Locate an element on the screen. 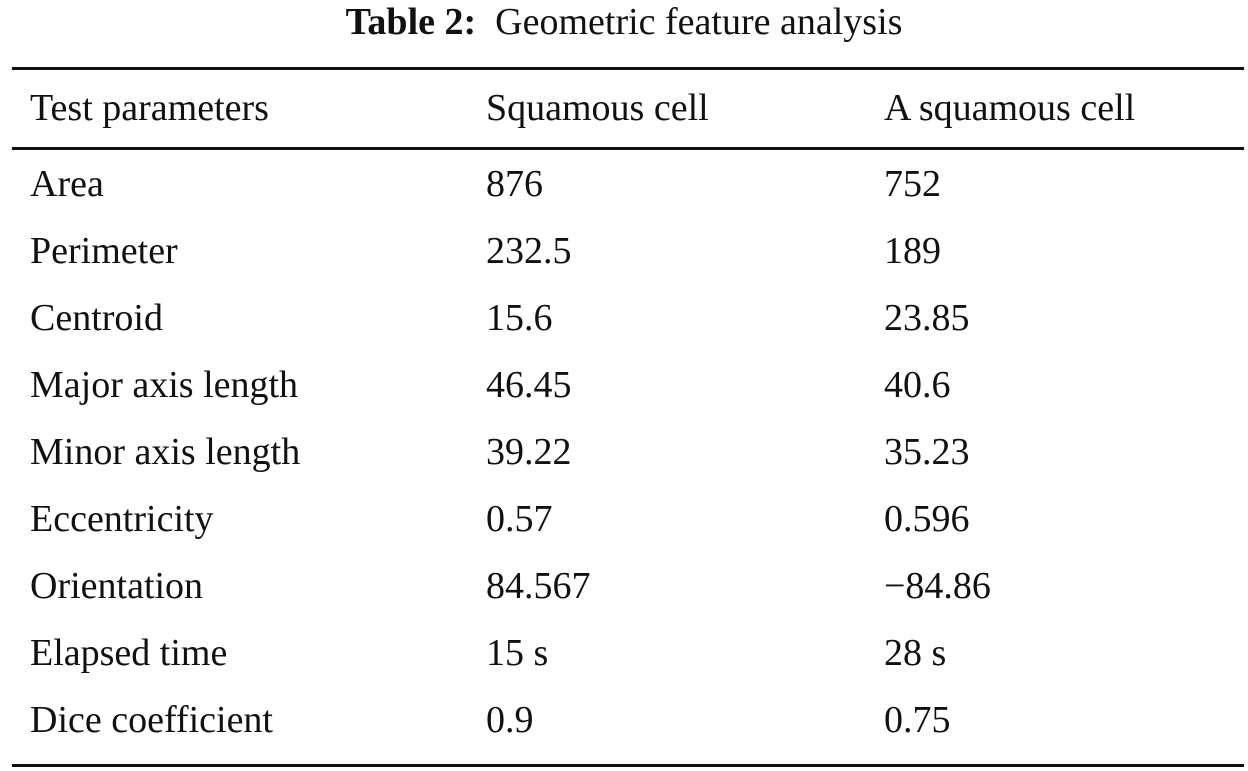 This screenshot has width=1248, height=771. a-squamous-value: 189 is located at coordinates (912, 251).